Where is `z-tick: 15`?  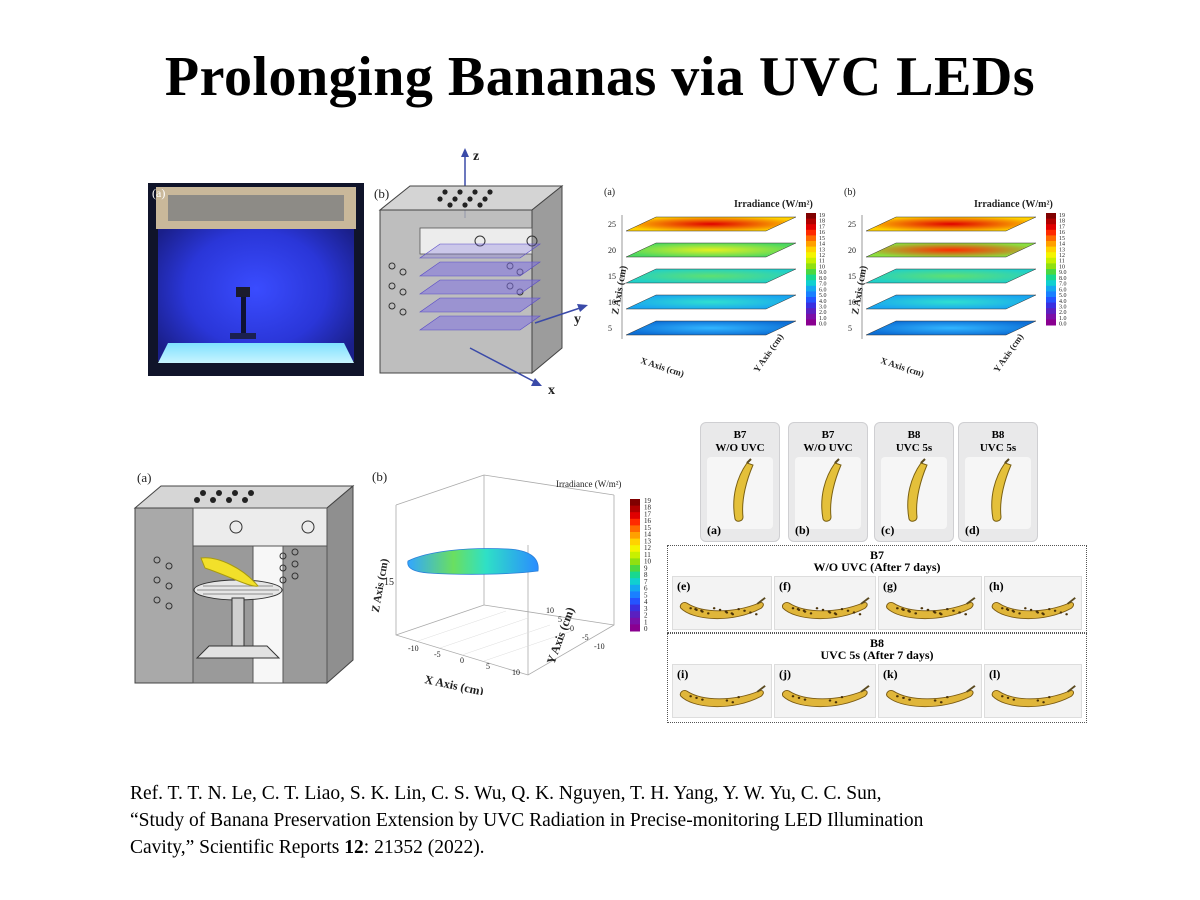 z-tick: 15 is located at coordinates (612, 276).